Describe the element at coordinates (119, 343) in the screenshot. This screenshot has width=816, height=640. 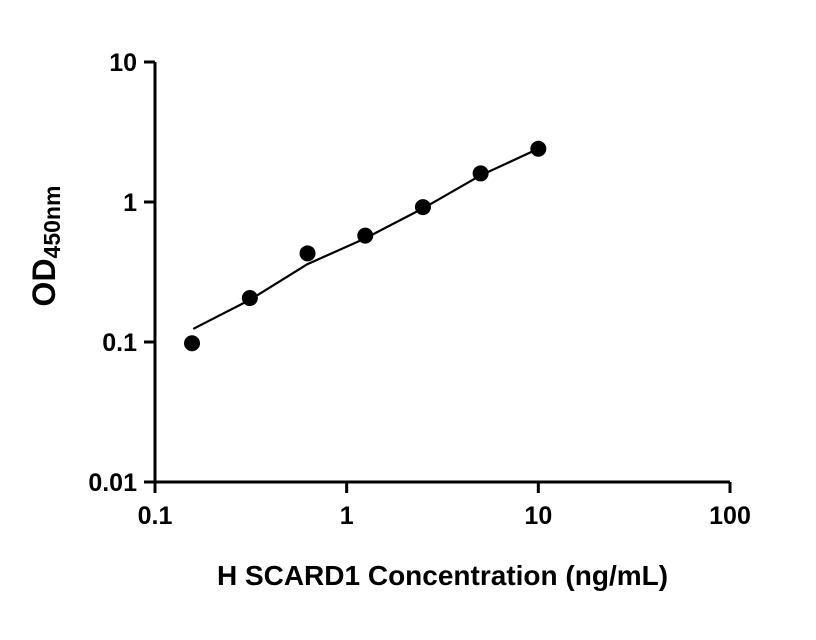
I see `y-axis-tick-label: 0.1` at that location.